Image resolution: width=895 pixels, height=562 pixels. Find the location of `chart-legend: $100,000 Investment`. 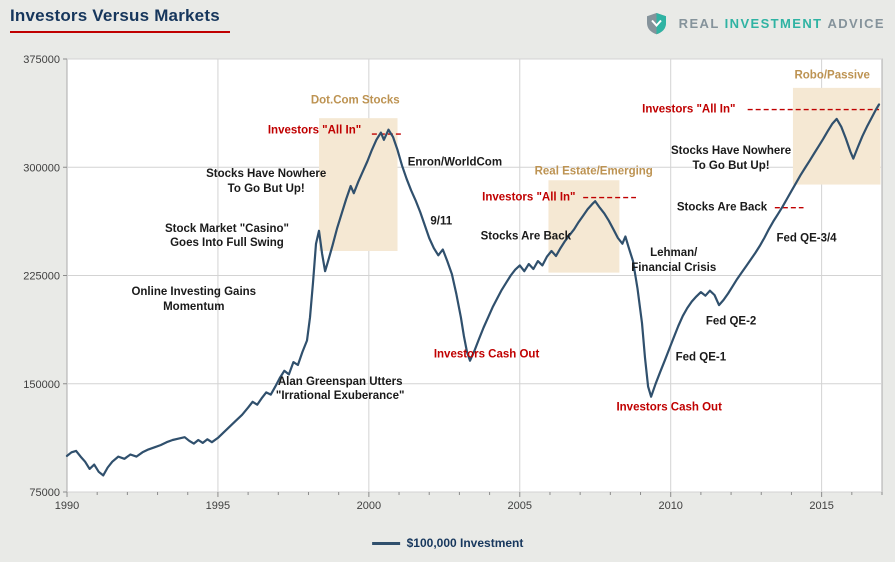

chart-legend: $100,000 Investment is located at coordinates (447, 543).